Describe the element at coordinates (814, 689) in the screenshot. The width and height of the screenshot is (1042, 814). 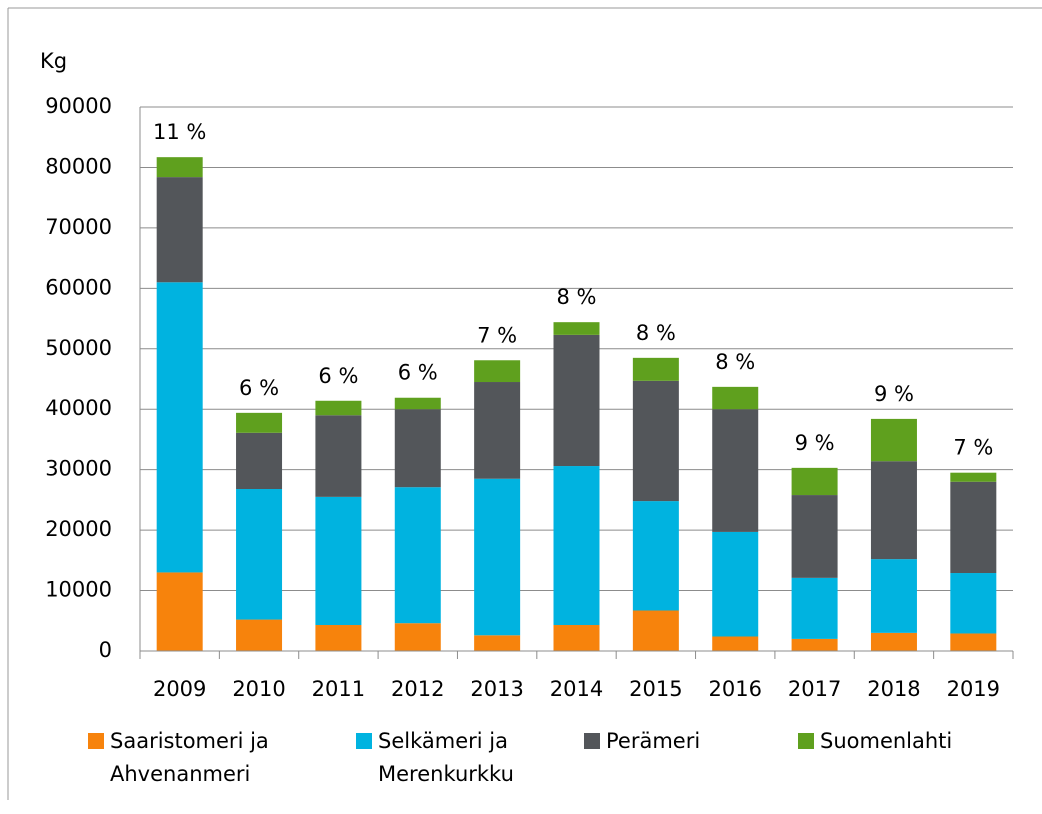
I see `x-tick-label: 2017` at that location.